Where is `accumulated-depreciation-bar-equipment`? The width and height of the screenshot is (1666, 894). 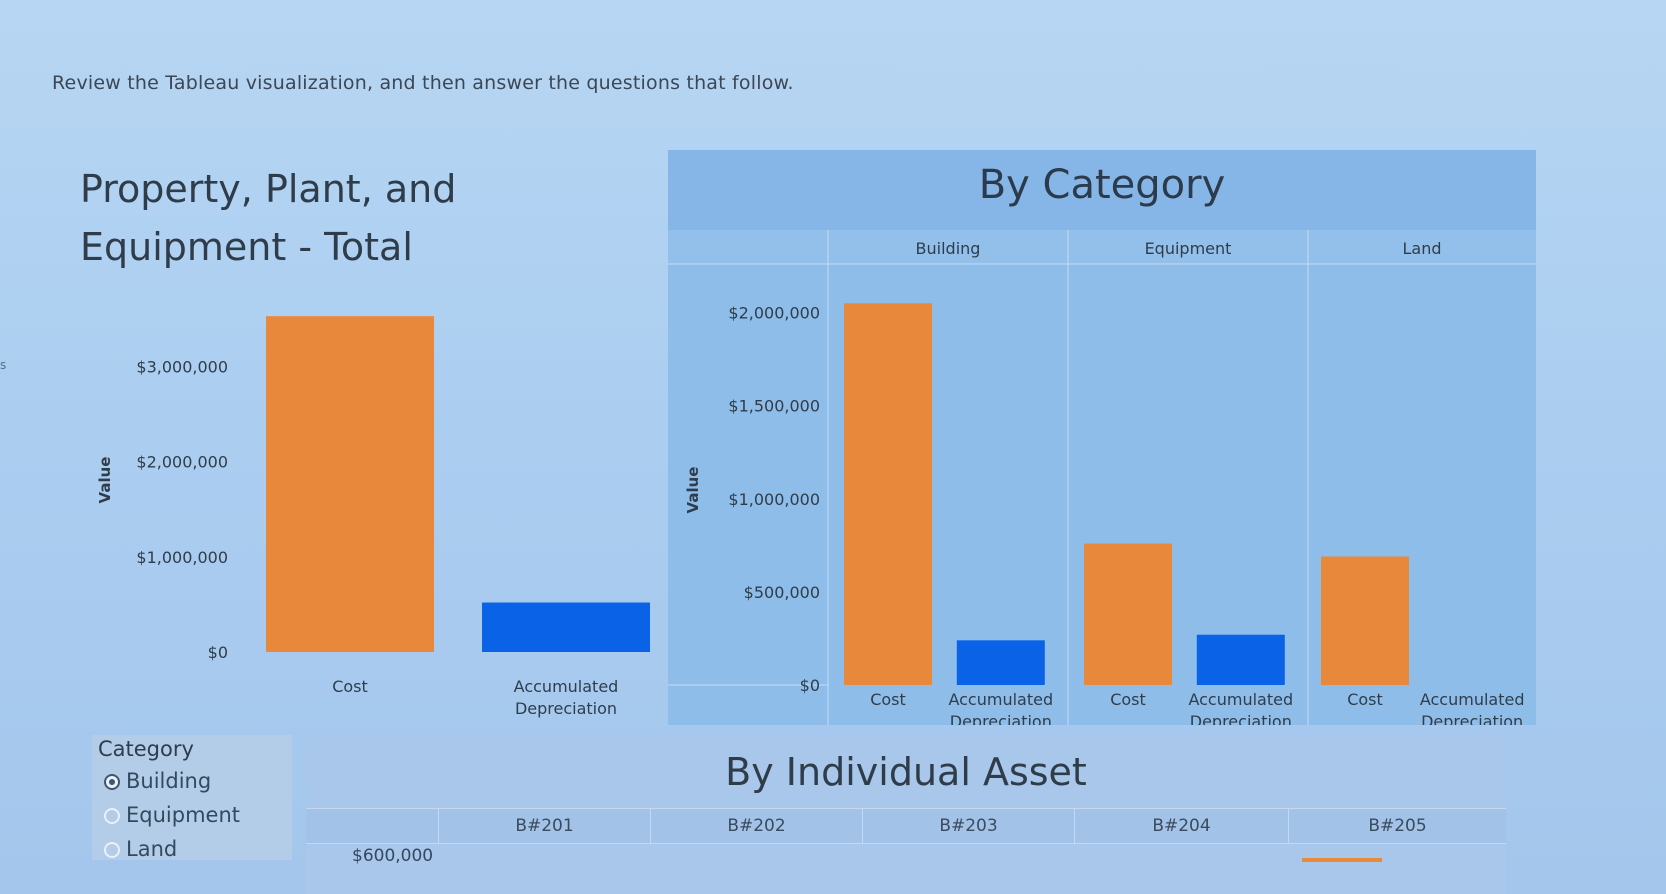 accumulated-depreciation-bar-equipment is located at coordinates (1240, 659).